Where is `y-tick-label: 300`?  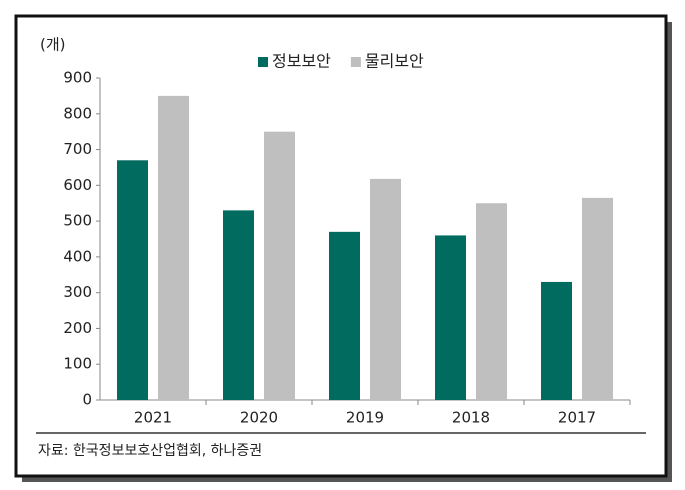 y-tick-label: 300 is located at coordinates (77, 292).